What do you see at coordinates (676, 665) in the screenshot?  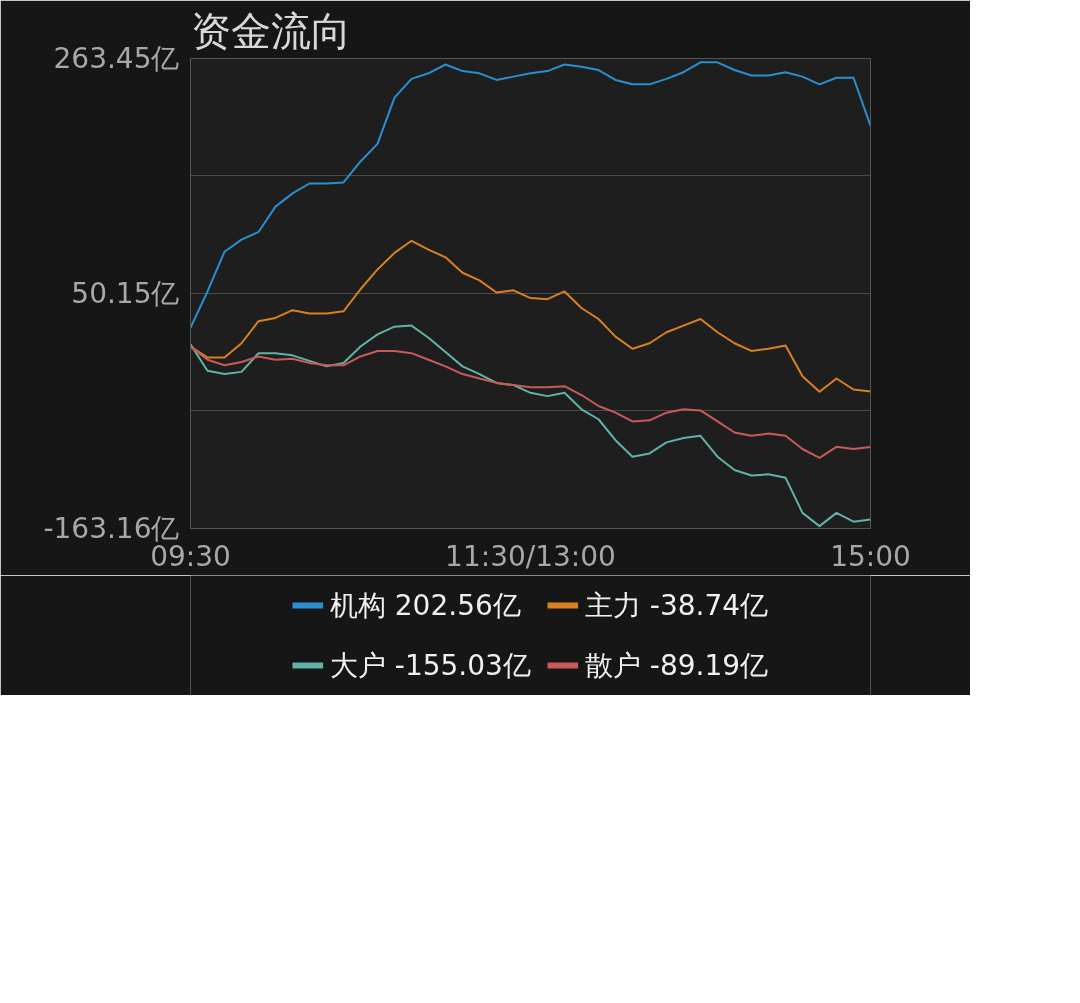 I see `legend-label: 散户 -89.19亿` at bounding box center [676, 665].